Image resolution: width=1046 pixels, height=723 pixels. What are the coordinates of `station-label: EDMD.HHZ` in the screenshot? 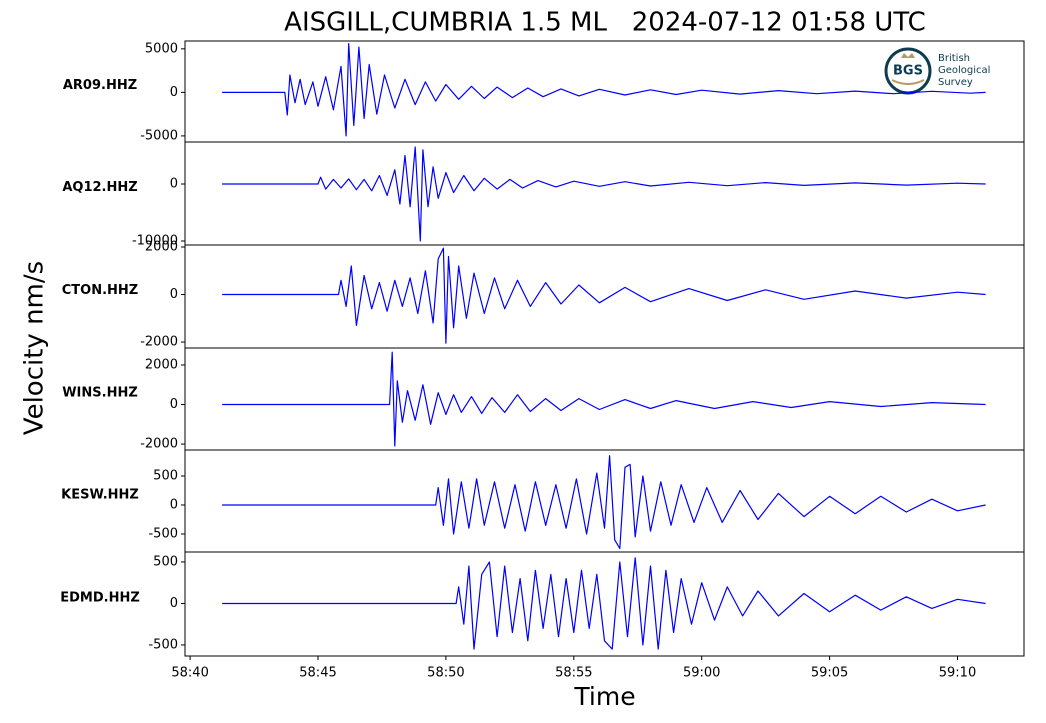 It's located at (100, 598).